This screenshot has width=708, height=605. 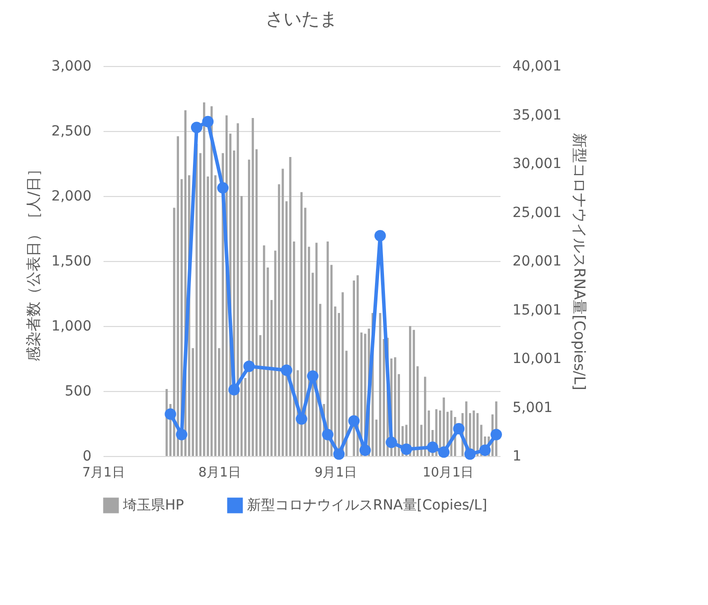 What do you see at coordinates (302, 19) in the screenshot?
I see `chart-title: さいたま` at bounding box center [302, 19].